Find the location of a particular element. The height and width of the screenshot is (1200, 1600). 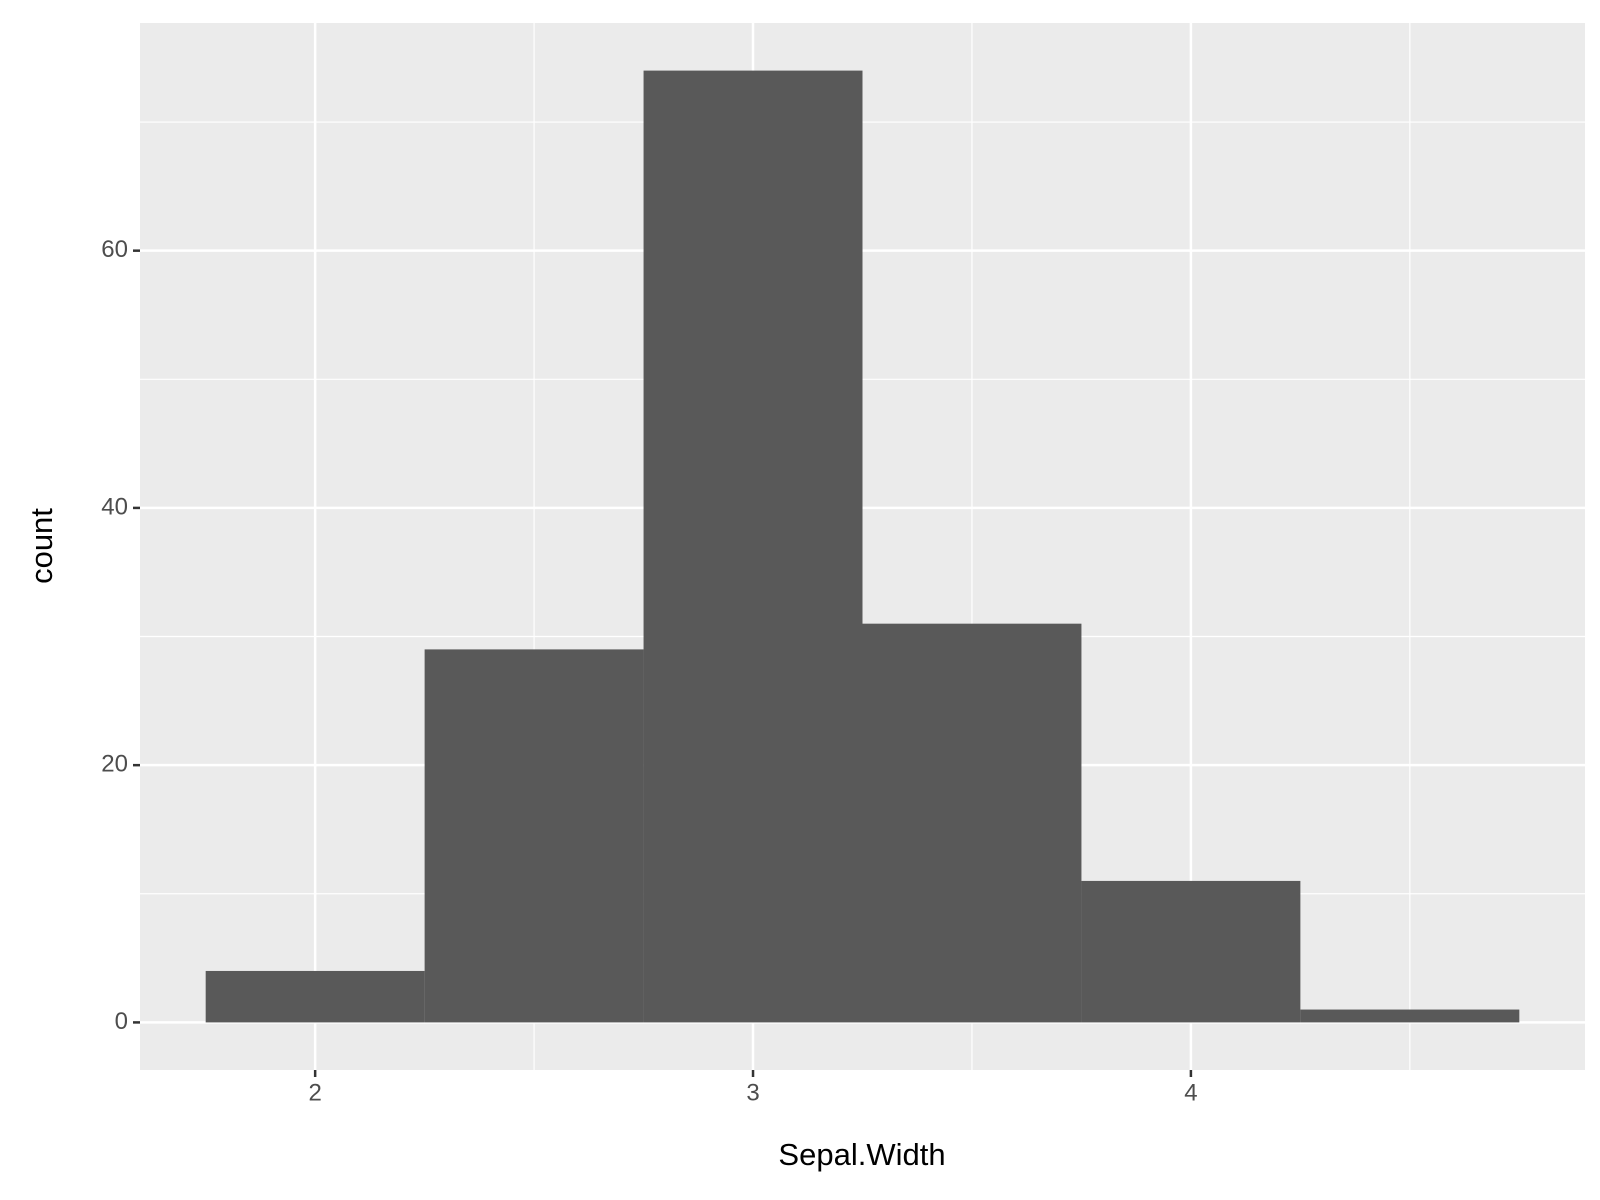

y-tick-label: 40 is located at coordinates (114, 506).